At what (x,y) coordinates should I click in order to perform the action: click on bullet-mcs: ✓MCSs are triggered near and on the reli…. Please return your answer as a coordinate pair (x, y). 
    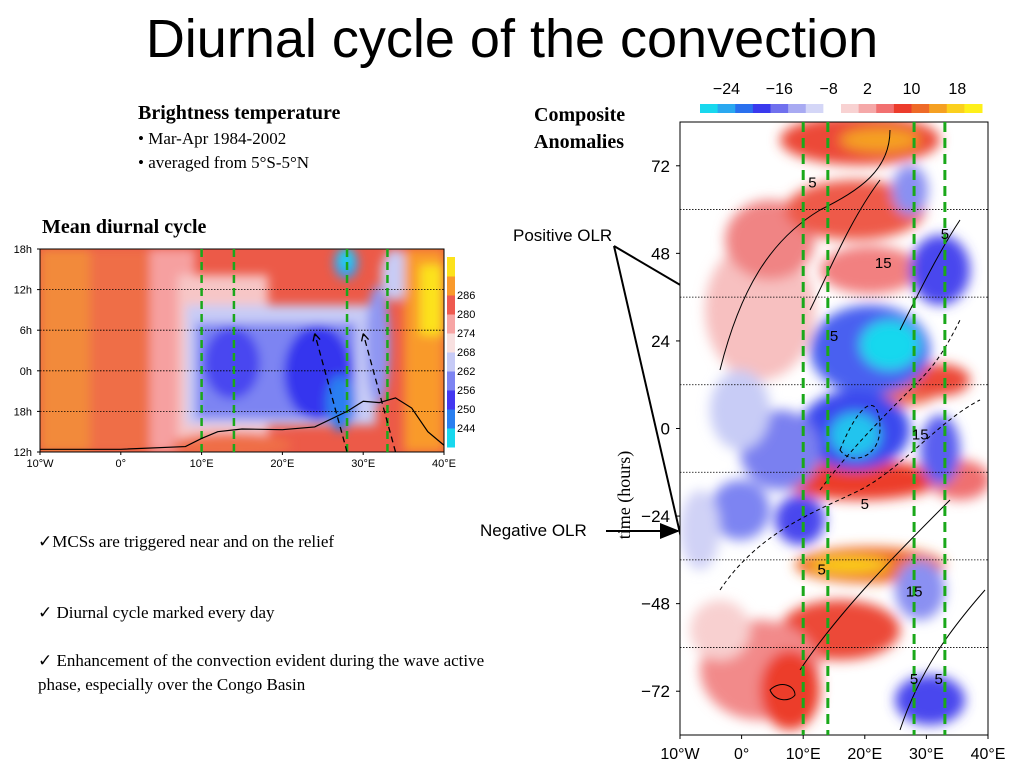
    Looking at the image, I should click on (186, 541).